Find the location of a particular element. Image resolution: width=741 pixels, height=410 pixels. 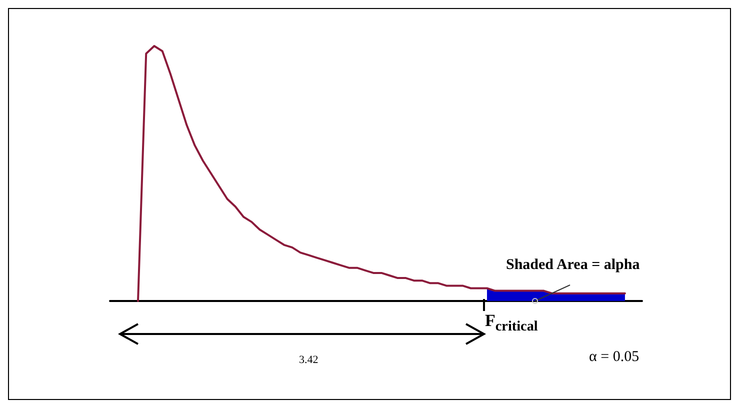

text: F$_{critical}$ is located at coordinates (511, 323).